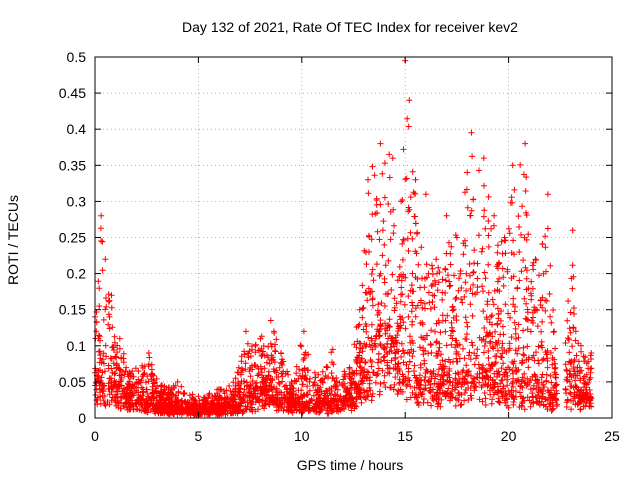 Image resolution: width=640 pixels, height=480 pixels. What do you see at coordinates (77, 57) in the screenshot?
I see `y-tick-label: 0.5` at bounding box center [77, 57].